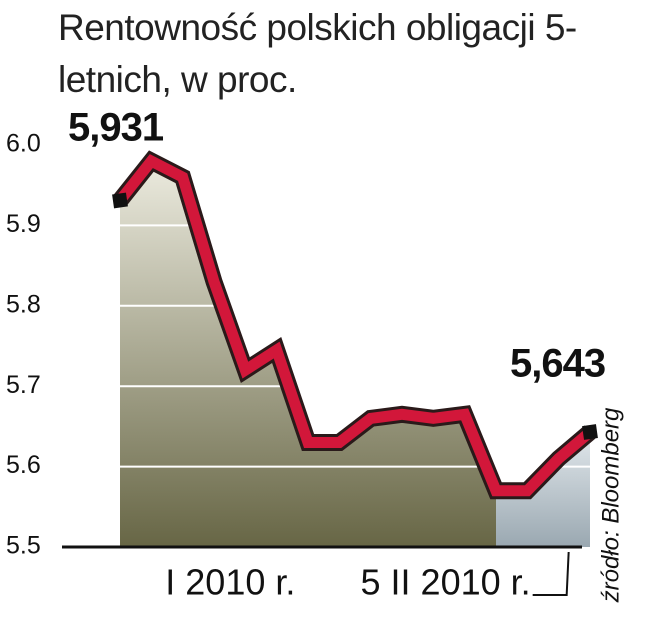 The image size is (651, 640). Describe the element at coordinates (610, 505) in the screenshot. I see `source: źródło: Bloomberg` at that location.